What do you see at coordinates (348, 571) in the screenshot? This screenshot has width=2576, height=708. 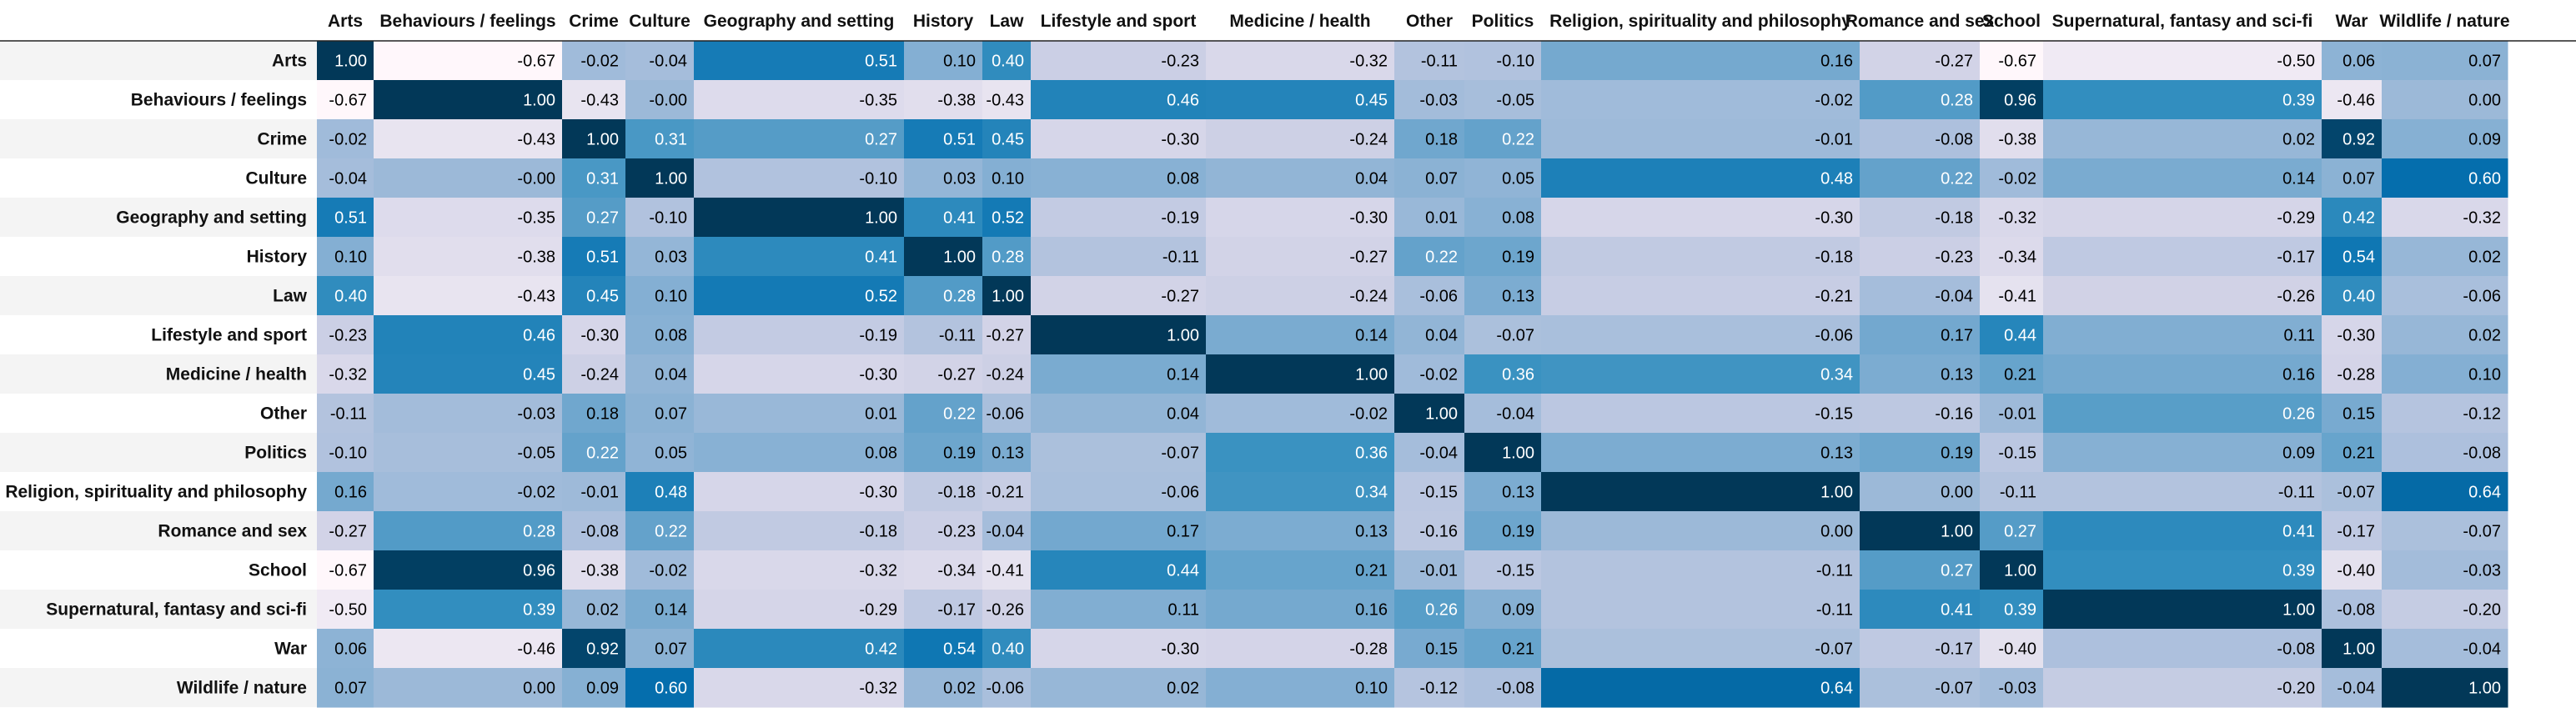 I see `cell-value-label: -0.67` at bounding box center [348, 571].